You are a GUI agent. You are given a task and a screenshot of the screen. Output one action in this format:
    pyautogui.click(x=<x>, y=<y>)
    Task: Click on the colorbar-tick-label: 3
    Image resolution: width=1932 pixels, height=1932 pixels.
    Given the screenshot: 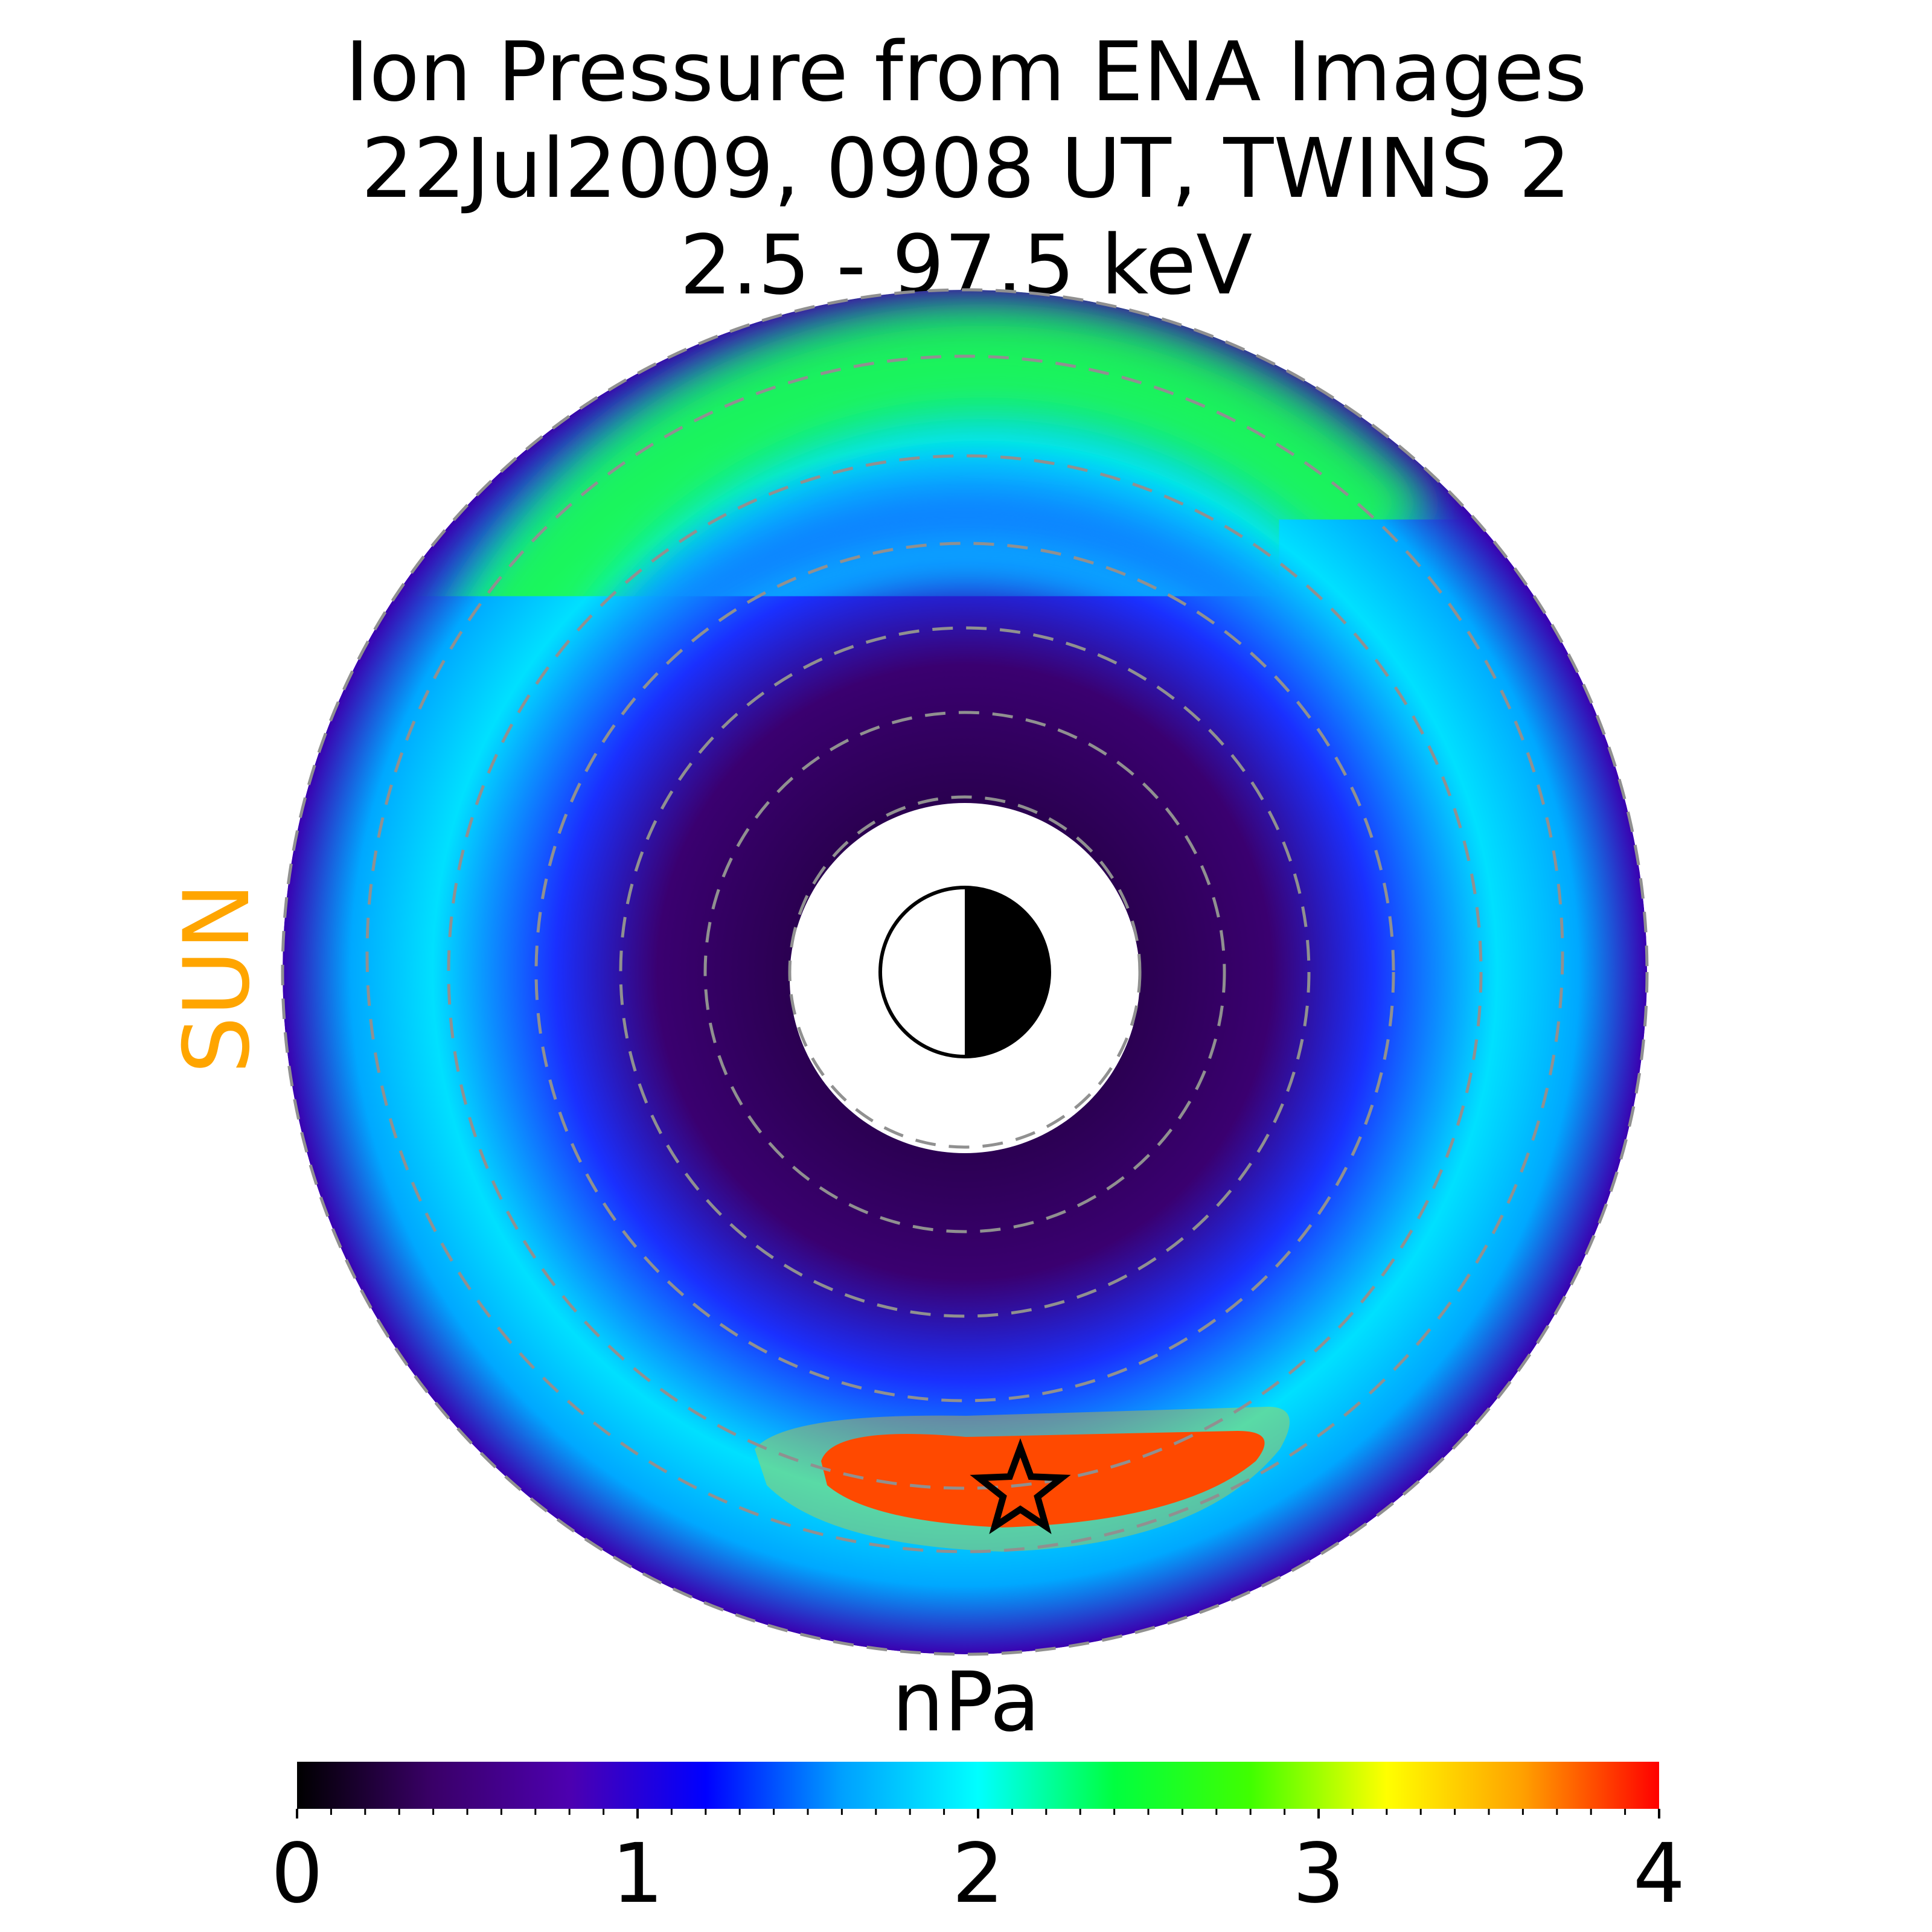 What is the action you would take?
    pyautogui.click(x=1319, y=1874)
    